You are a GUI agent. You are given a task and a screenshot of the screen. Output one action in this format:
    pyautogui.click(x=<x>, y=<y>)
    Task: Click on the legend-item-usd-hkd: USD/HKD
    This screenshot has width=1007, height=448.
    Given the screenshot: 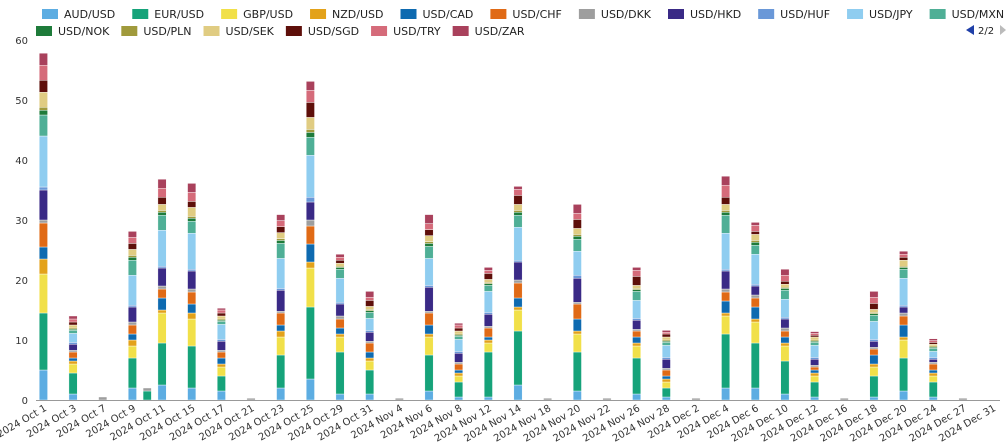 What is the action you would take?
    pyautogui.click(x=704, y=14)
    